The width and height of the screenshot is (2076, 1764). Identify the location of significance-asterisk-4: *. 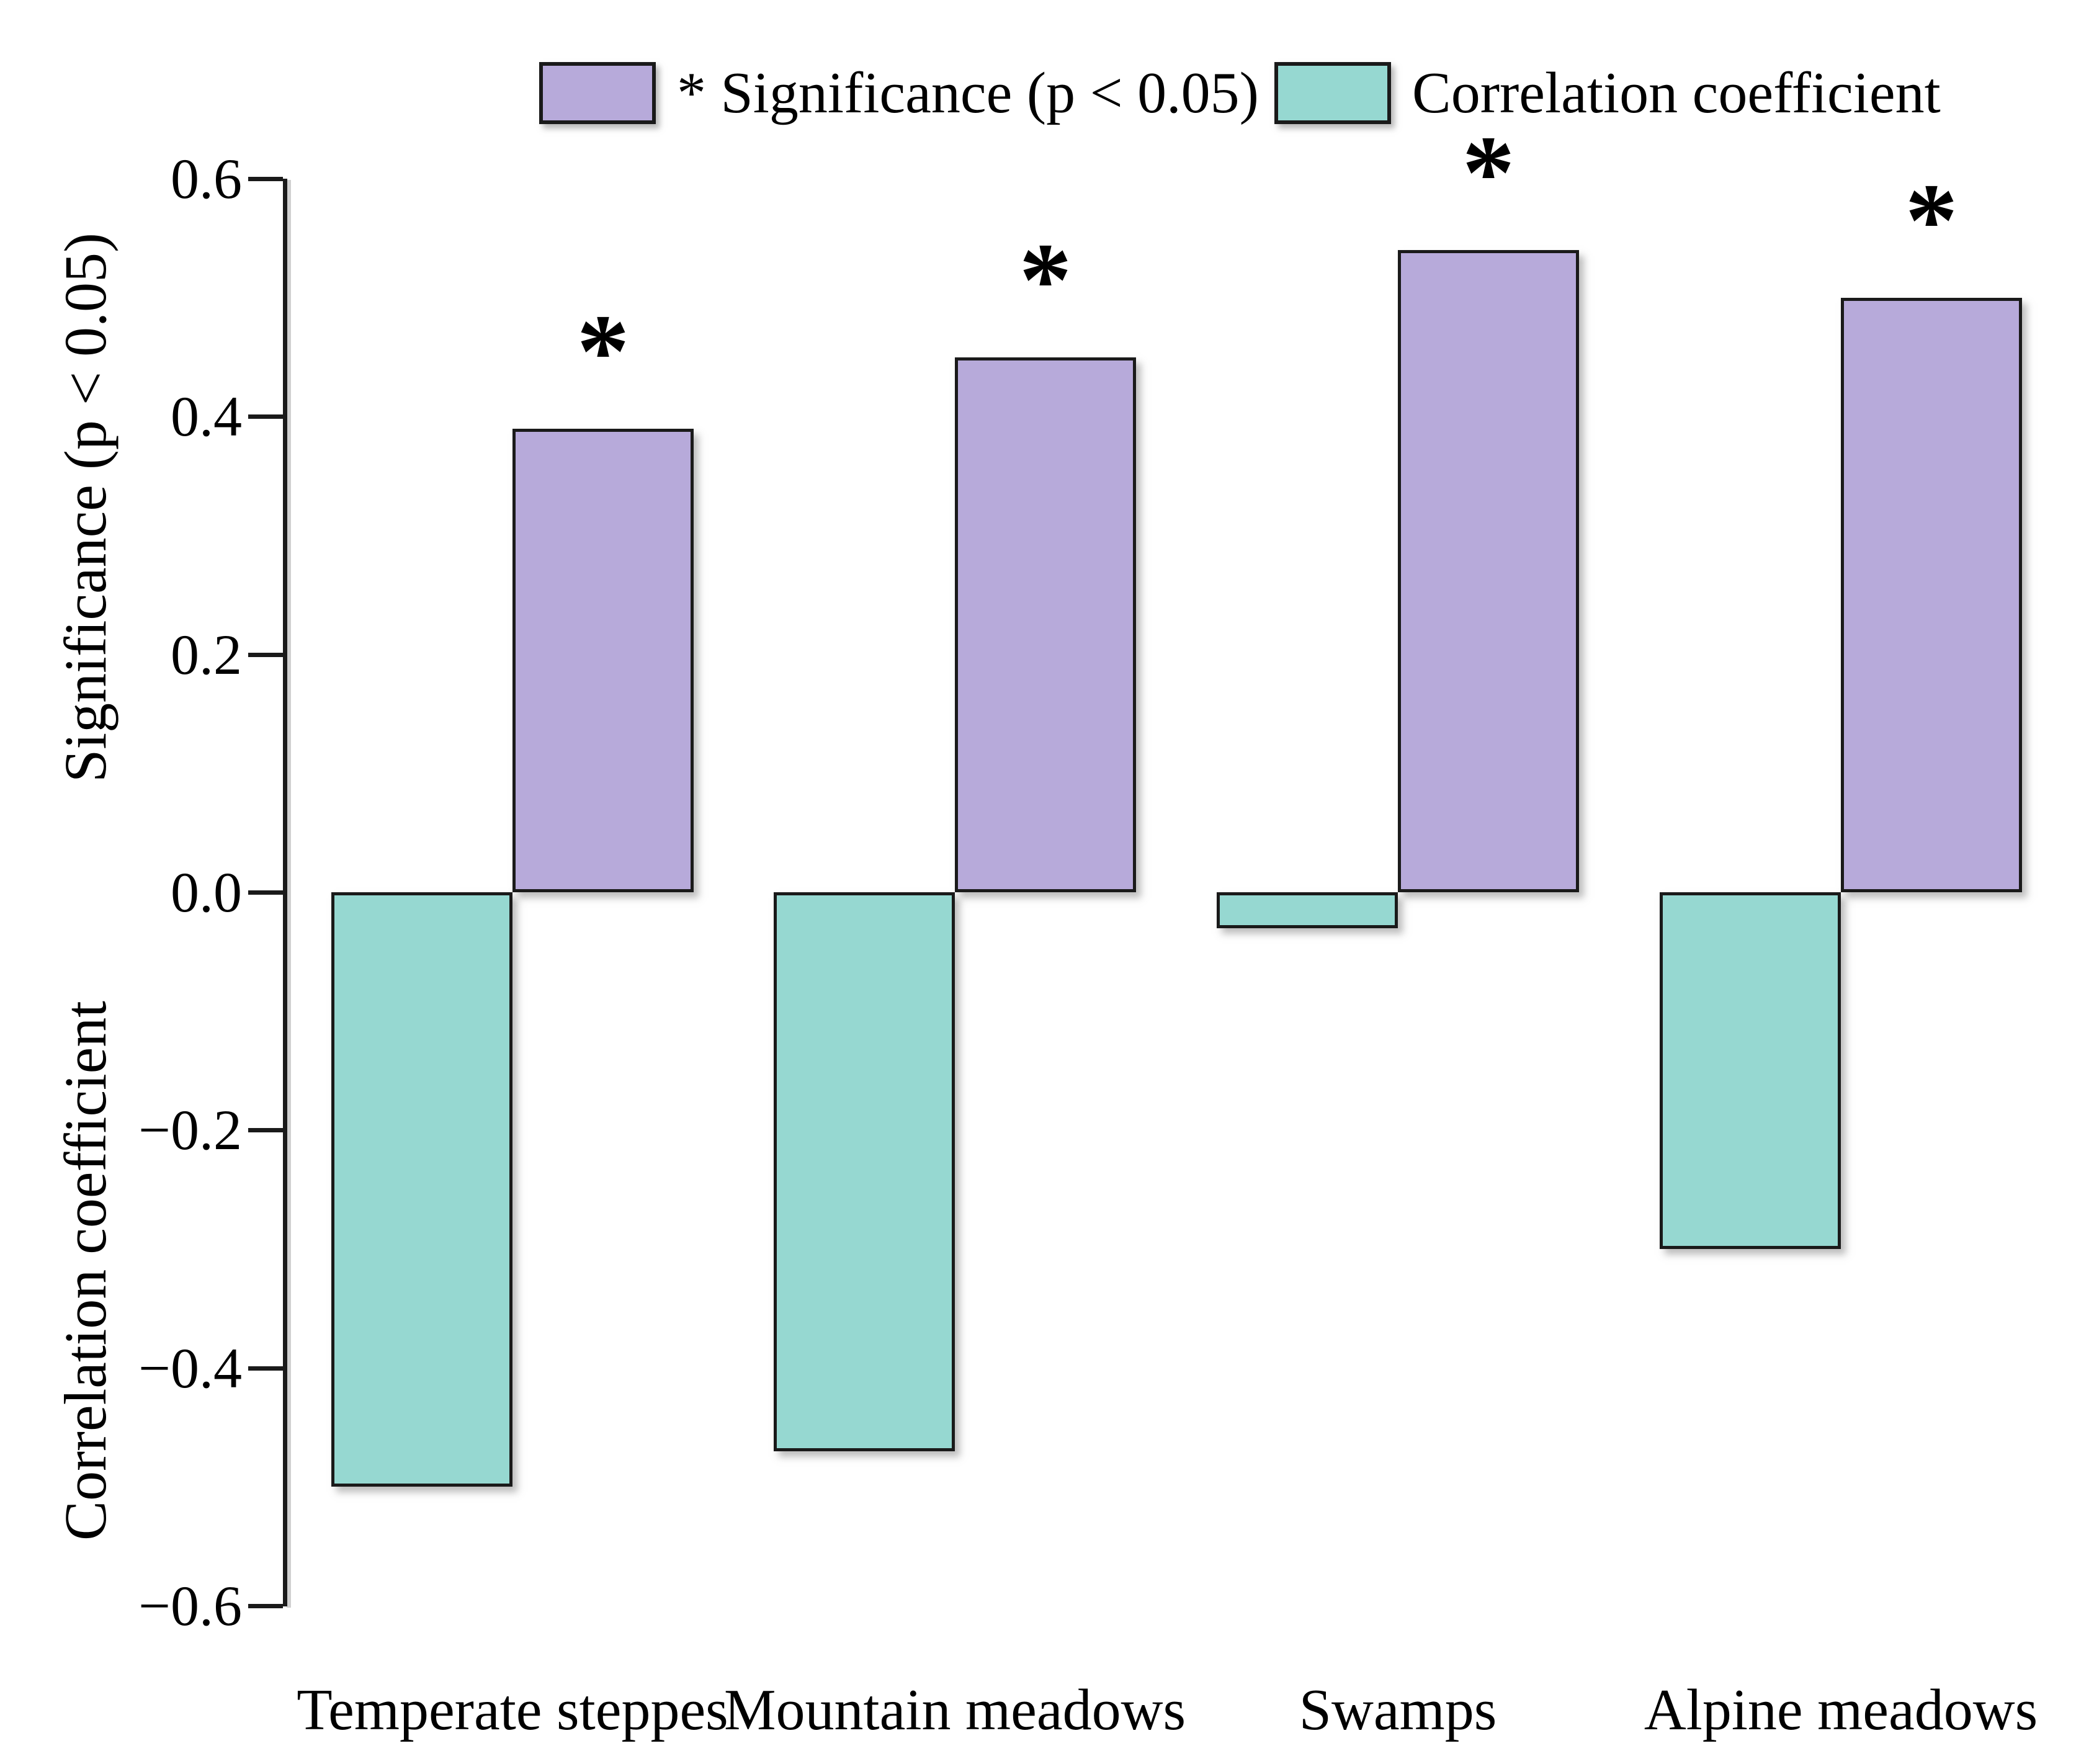
(1931, 220).